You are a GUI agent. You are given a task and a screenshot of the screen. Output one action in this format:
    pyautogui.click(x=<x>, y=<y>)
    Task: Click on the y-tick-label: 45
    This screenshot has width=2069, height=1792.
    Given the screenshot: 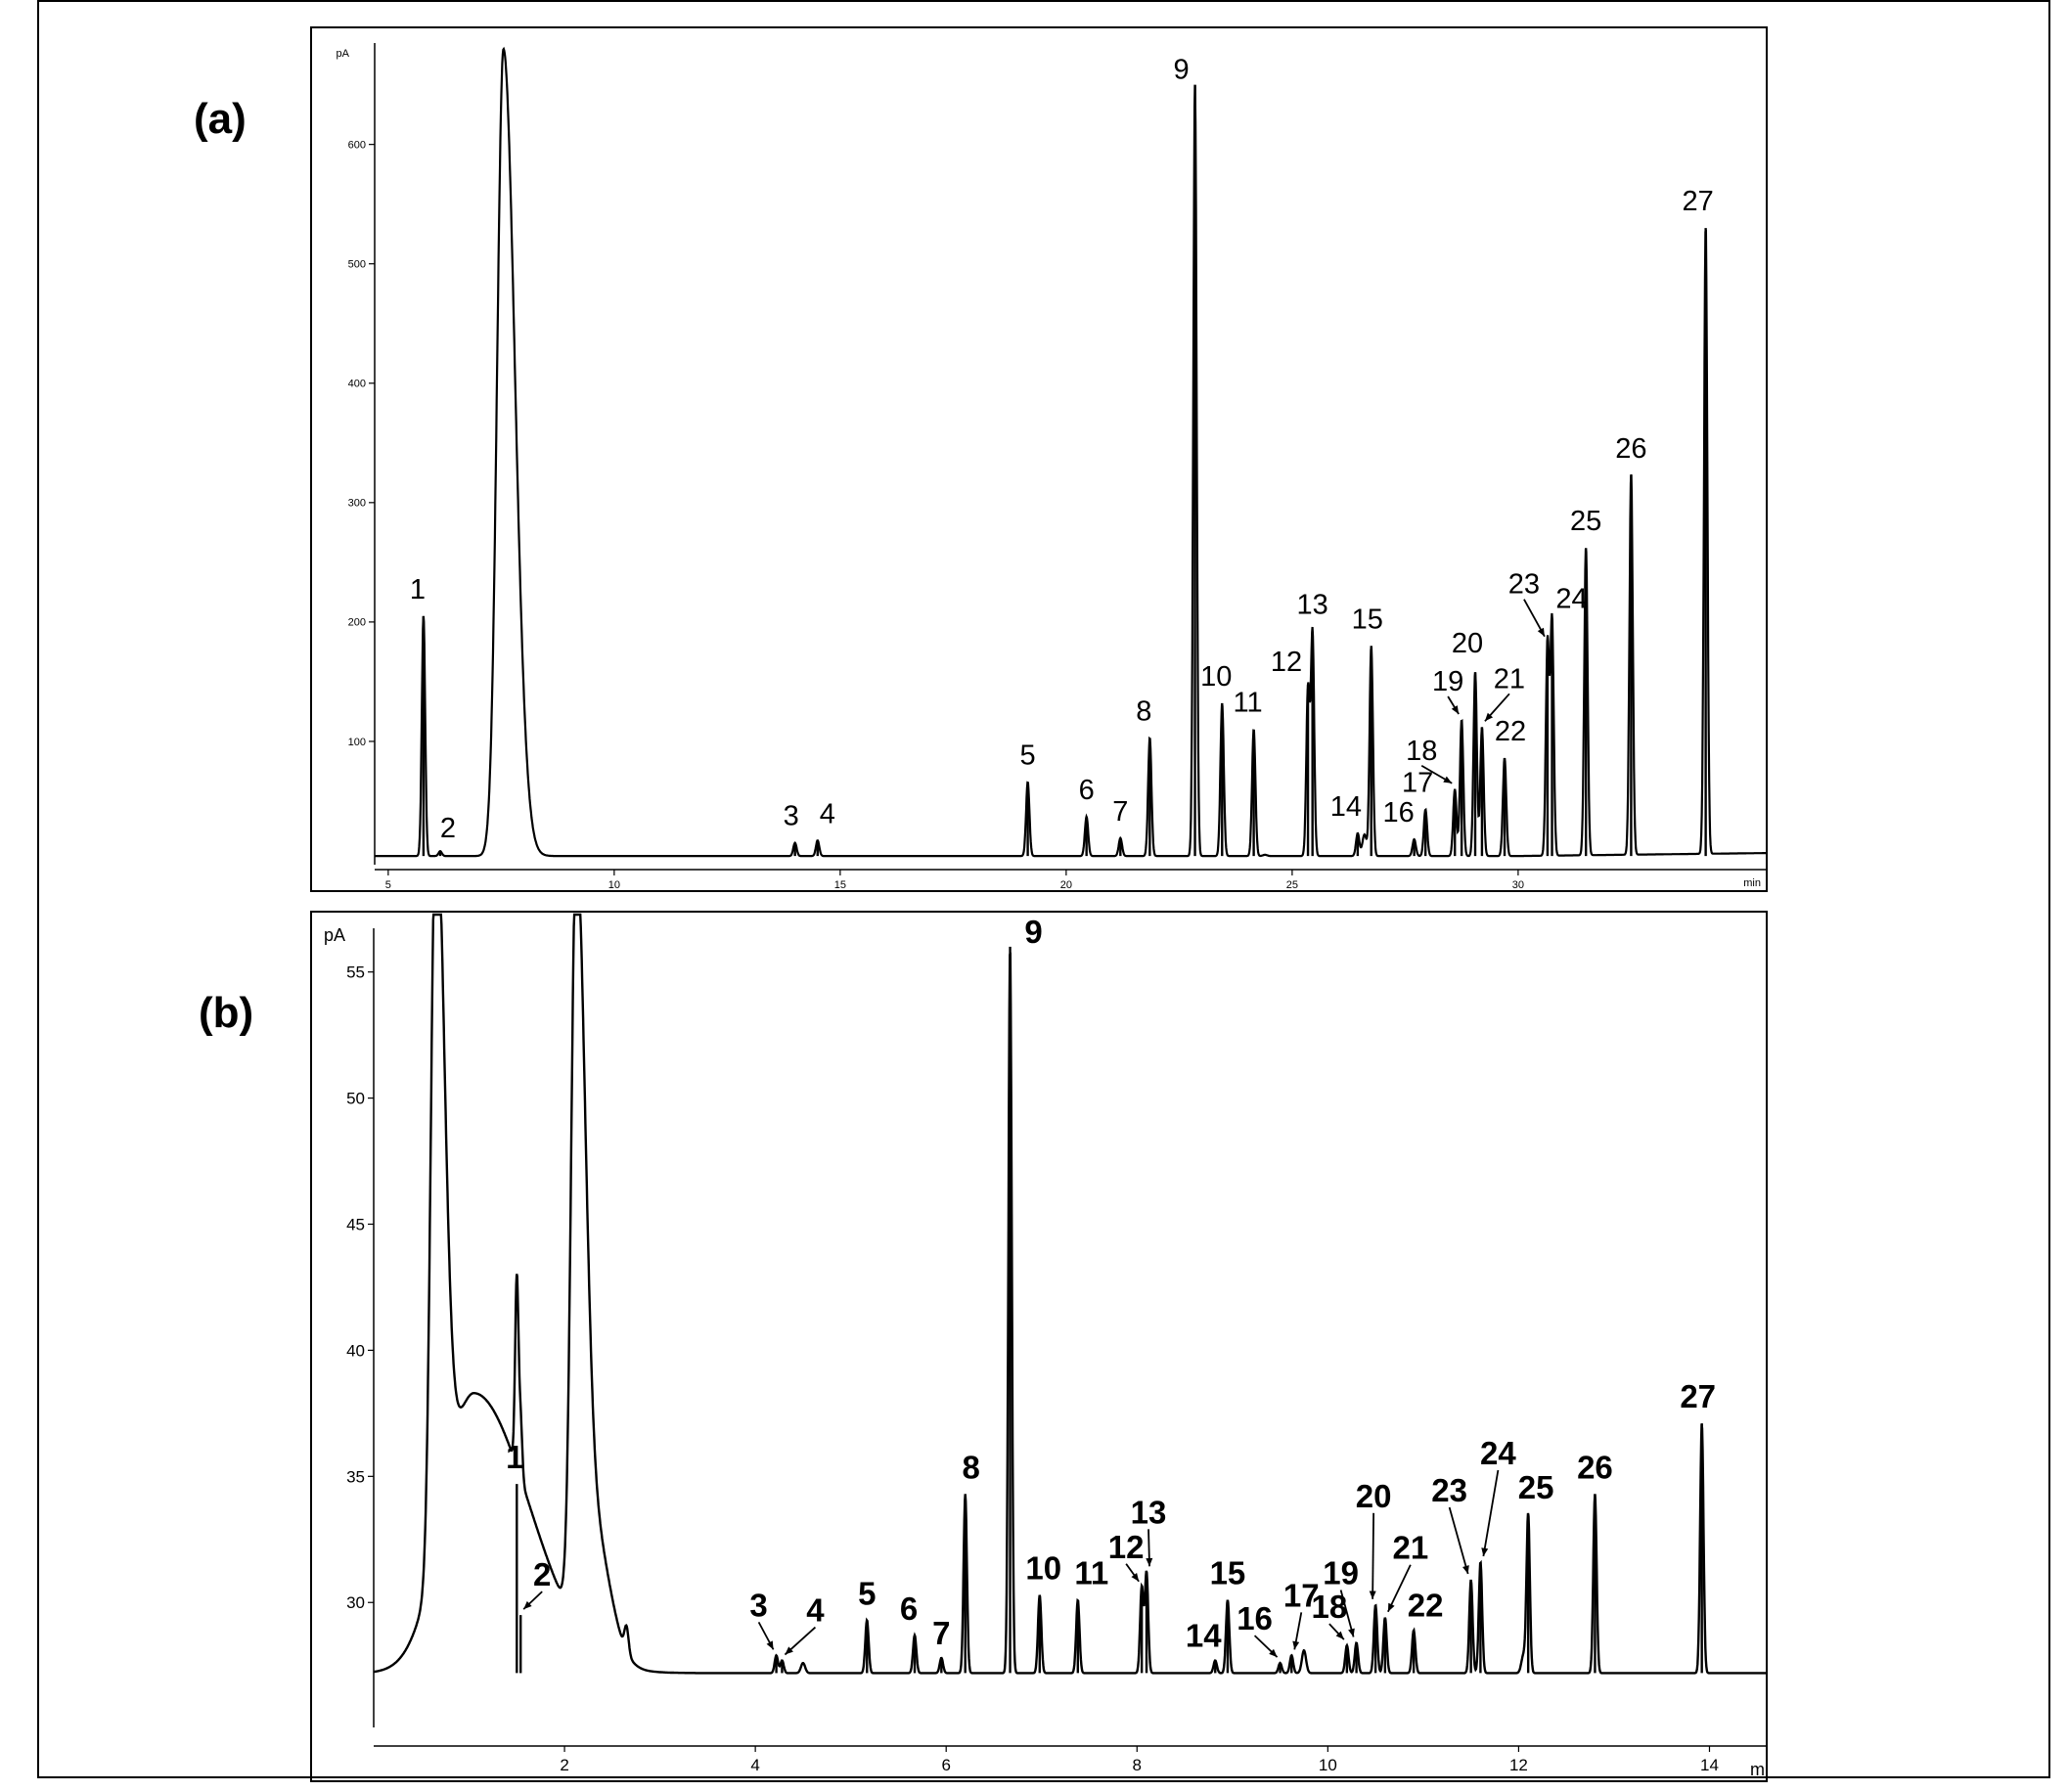 What is the action you would take?
    pyautogui.click(x=355, y=1224)
    